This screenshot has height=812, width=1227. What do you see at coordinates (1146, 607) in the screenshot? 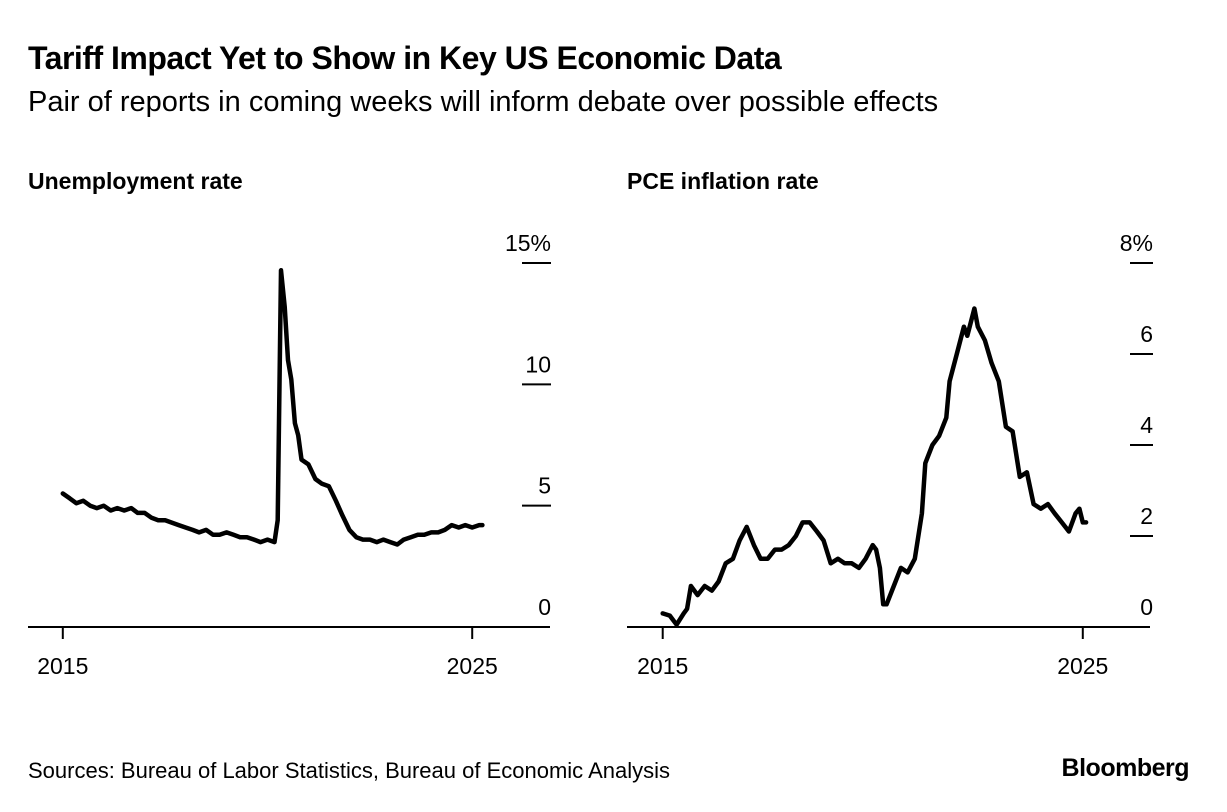
I see `pce-y-tick-label-0: 0` at bounding box center [1146, 607].